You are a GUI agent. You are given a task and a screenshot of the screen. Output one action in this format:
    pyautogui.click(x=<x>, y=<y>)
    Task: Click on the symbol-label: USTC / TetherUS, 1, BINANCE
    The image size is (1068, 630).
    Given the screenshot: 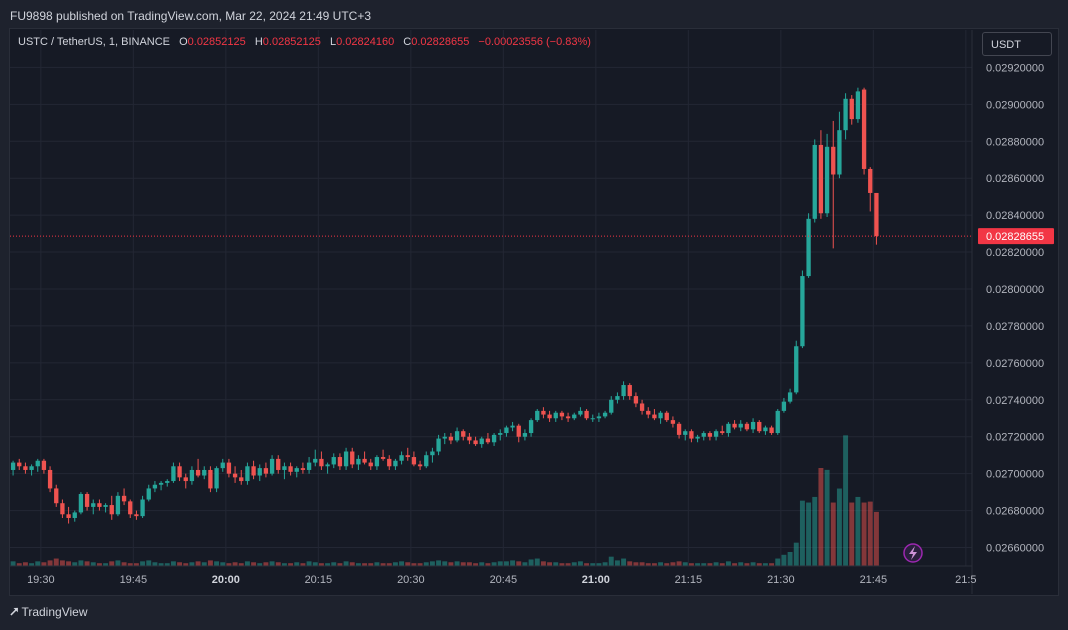 What is the action you would take?
    pyautogui.click(x=94, y=42)
    